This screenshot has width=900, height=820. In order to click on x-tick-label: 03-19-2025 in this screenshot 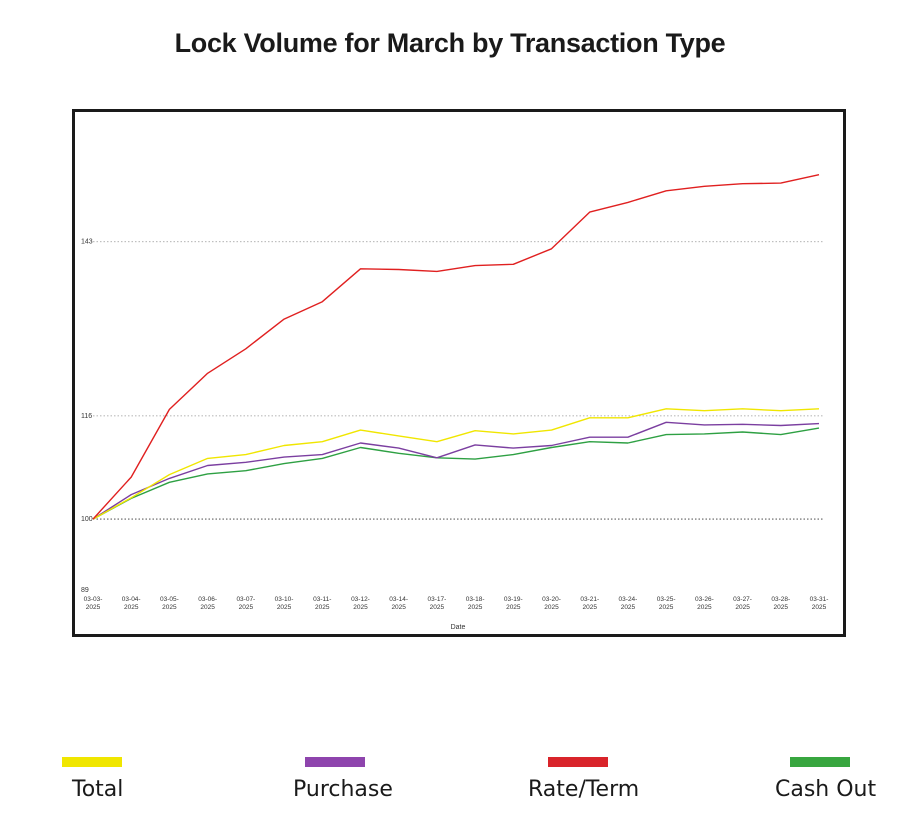, I will do `click(513, 603)`.